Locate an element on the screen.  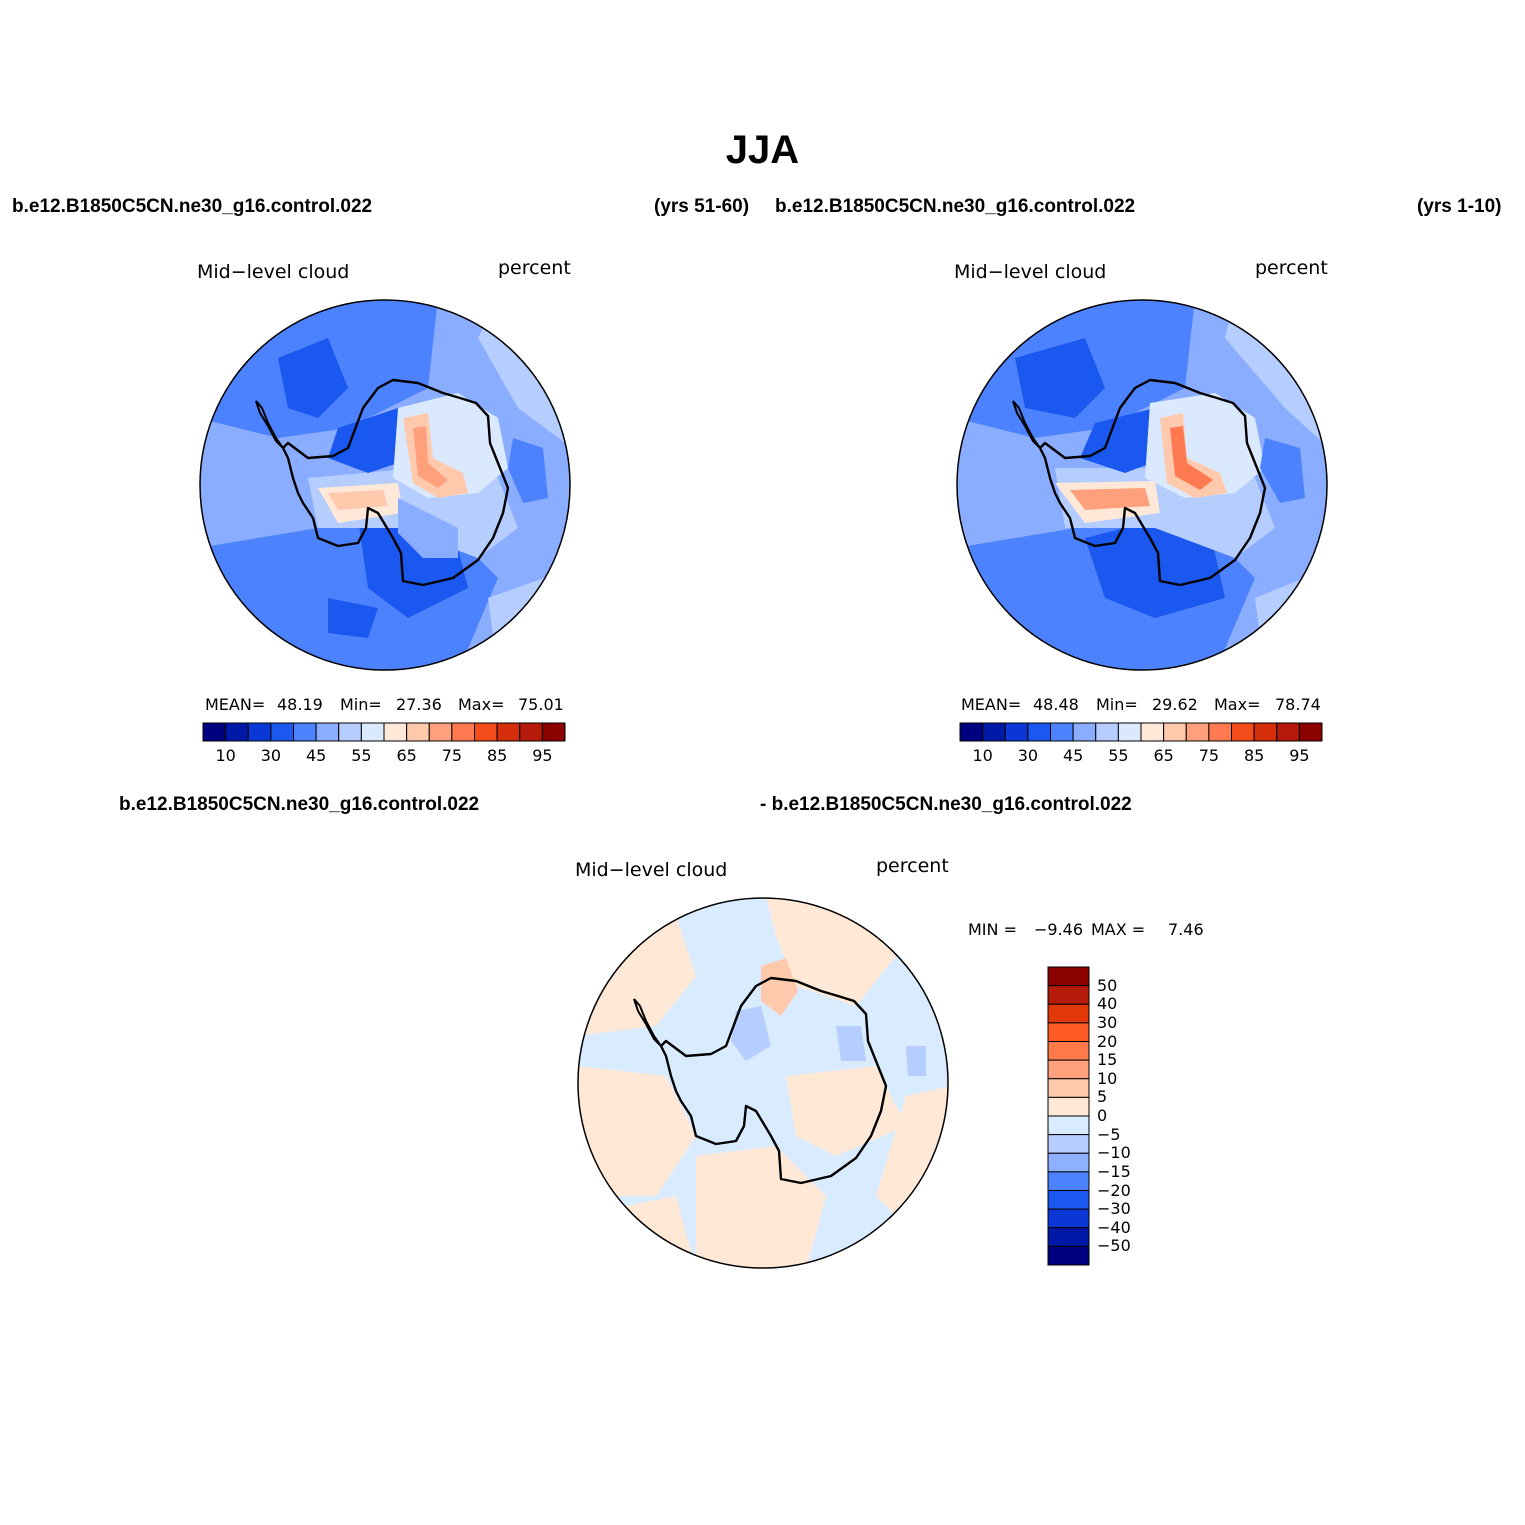
diff-units-label: percent is located at coordinates (912, 866).